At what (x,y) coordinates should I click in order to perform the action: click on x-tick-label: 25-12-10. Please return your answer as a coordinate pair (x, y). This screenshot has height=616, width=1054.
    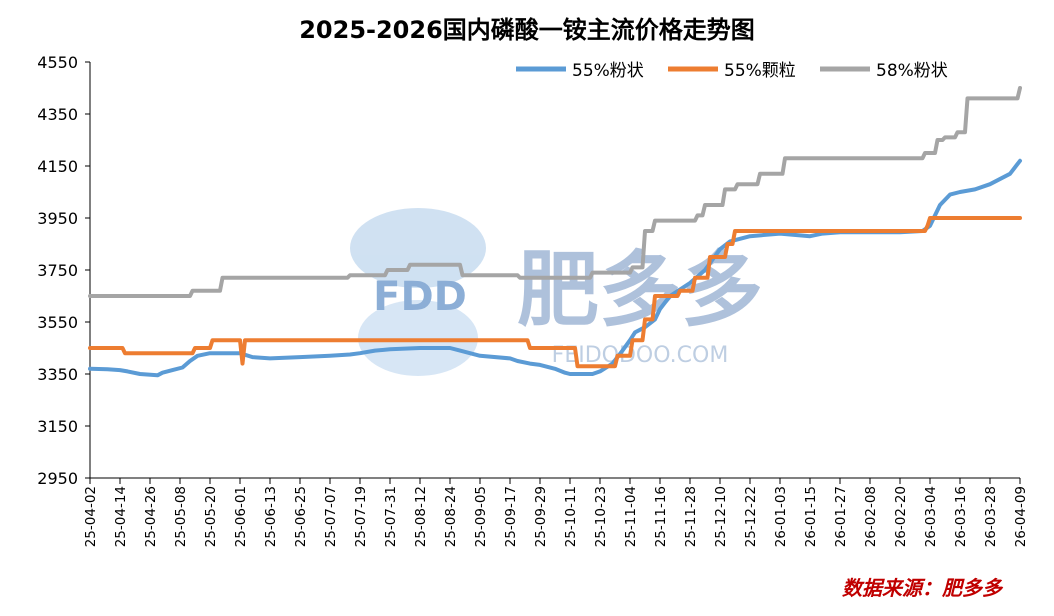
    Looking at the image, I should click on (721, 516).